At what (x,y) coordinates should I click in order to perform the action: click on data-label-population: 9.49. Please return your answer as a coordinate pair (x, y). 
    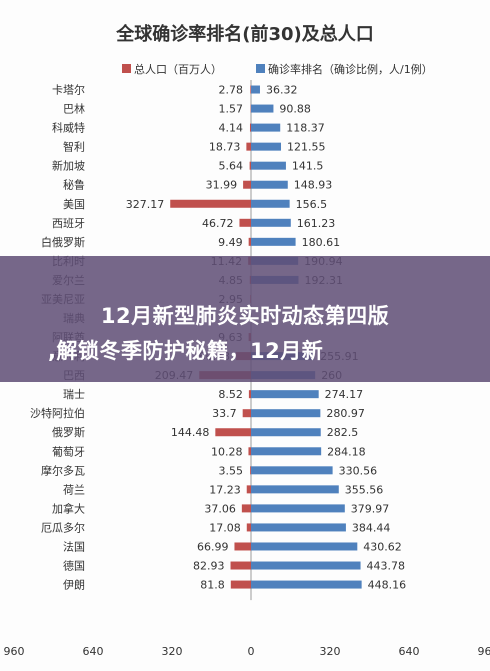
    Looking at the image, I should click on (230, 242).